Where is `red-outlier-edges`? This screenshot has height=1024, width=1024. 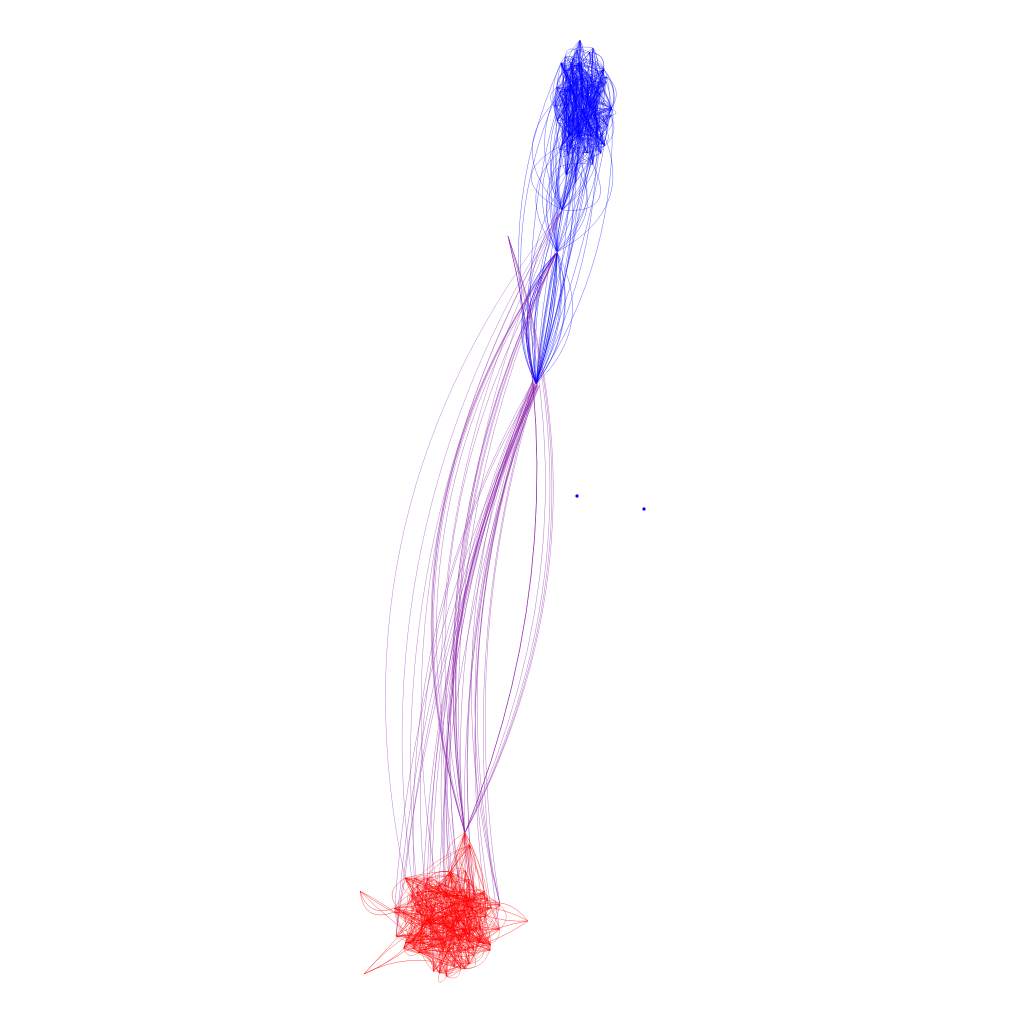
red-outlier-edges is located at coordinates (444, 909).